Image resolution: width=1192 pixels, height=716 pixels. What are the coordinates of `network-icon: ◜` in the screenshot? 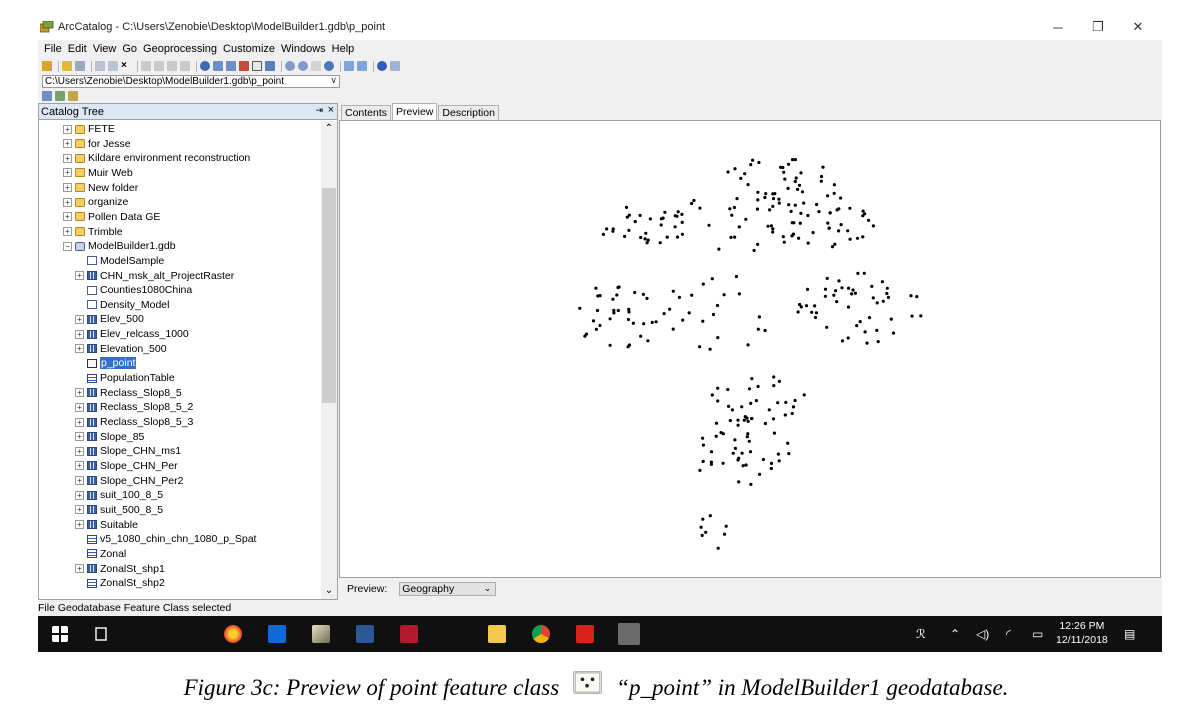 It's located at (1008, 634).